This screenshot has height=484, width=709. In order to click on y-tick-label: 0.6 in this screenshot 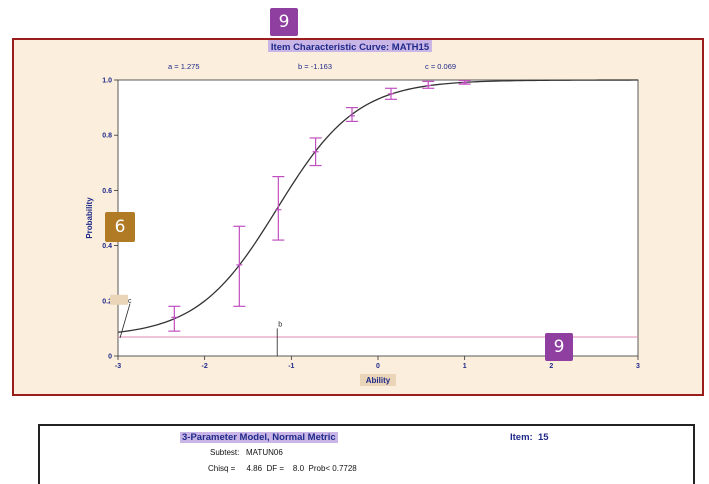, I will do `click(107, 191)`.